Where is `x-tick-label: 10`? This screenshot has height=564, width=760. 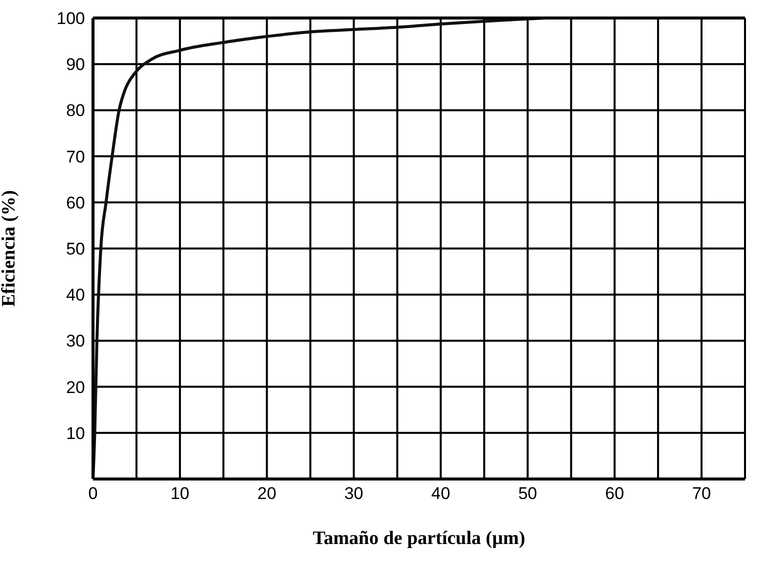
x-tick-label: 10 is located at coordinates (180, 494).